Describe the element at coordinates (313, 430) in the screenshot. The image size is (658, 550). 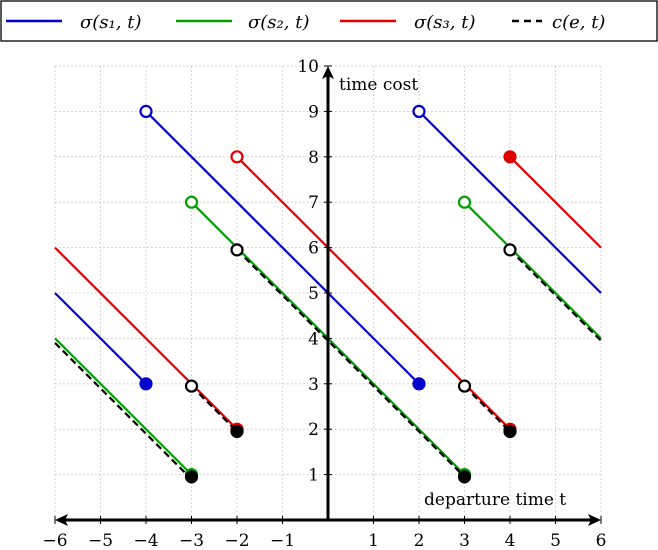
I see `y-tick-label: 2` at that location.